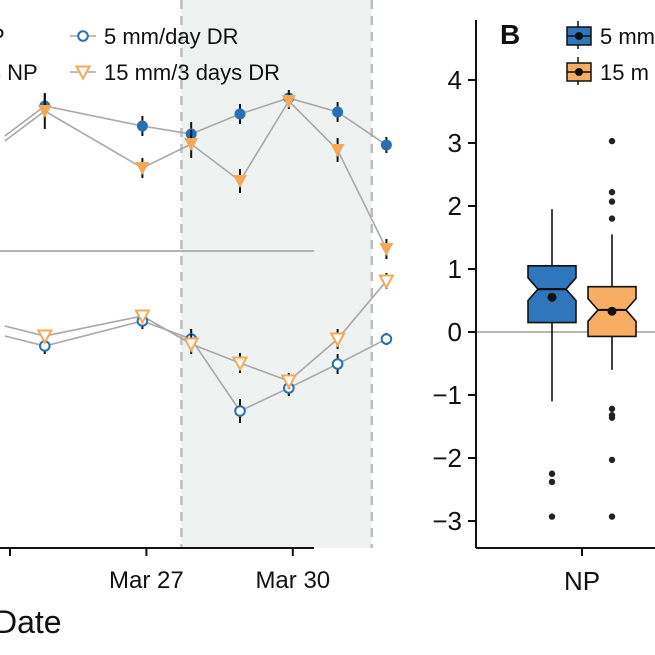  Describe the element at coordinates (610, 53) in the screenshot. I see `legend-b: 5 mm 15 m` at that location.